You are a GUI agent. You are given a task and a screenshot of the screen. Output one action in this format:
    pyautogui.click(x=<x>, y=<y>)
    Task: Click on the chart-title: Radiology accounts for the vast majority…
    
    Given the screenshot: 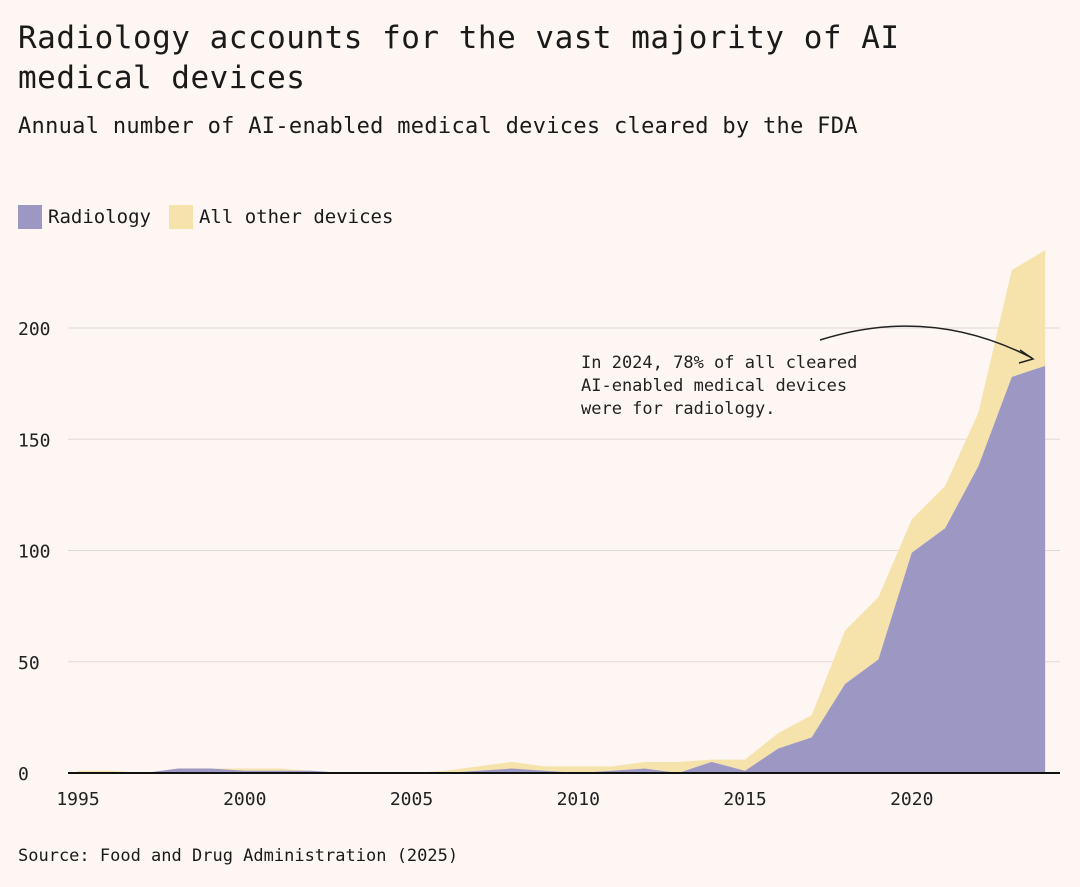 What is the action you would take?
    pyautogui.click(x=459, y=58)
    